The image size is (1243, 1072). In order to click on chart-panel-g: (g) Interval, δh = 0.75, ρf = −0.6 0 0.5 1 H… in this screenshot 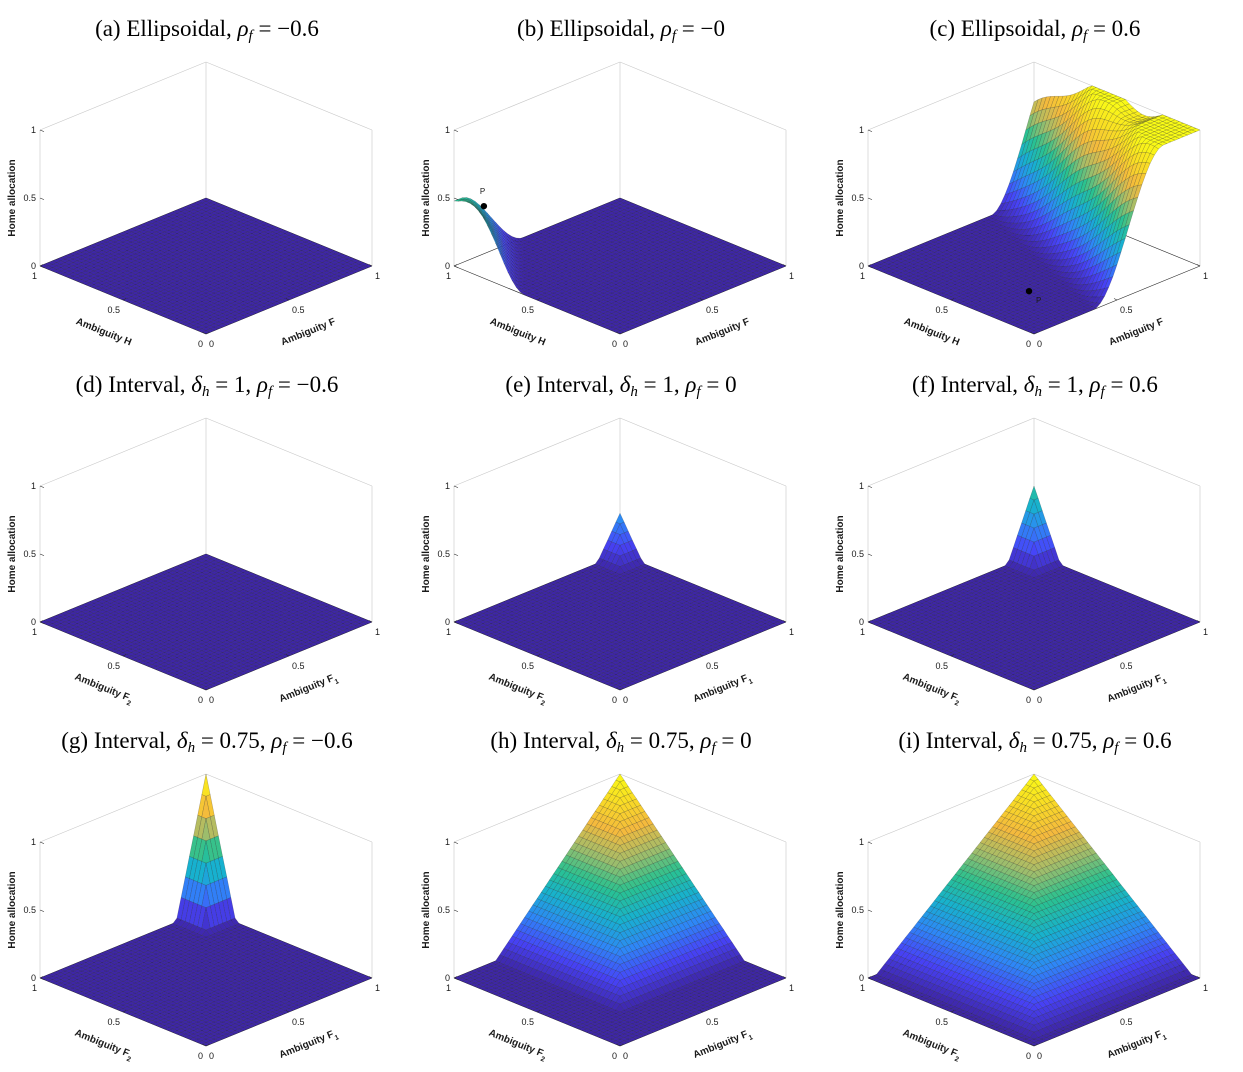, I will do `click(207, 894)`.